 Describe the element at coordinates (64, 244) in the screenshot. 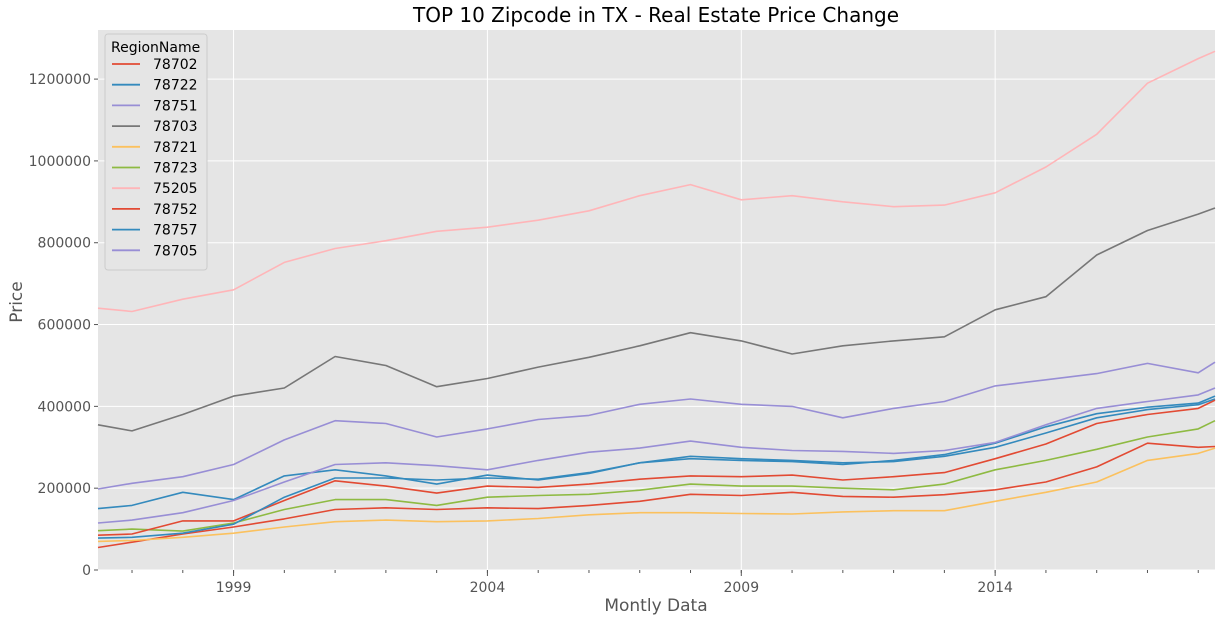

I see `y-tick-label: 800000` at that location.